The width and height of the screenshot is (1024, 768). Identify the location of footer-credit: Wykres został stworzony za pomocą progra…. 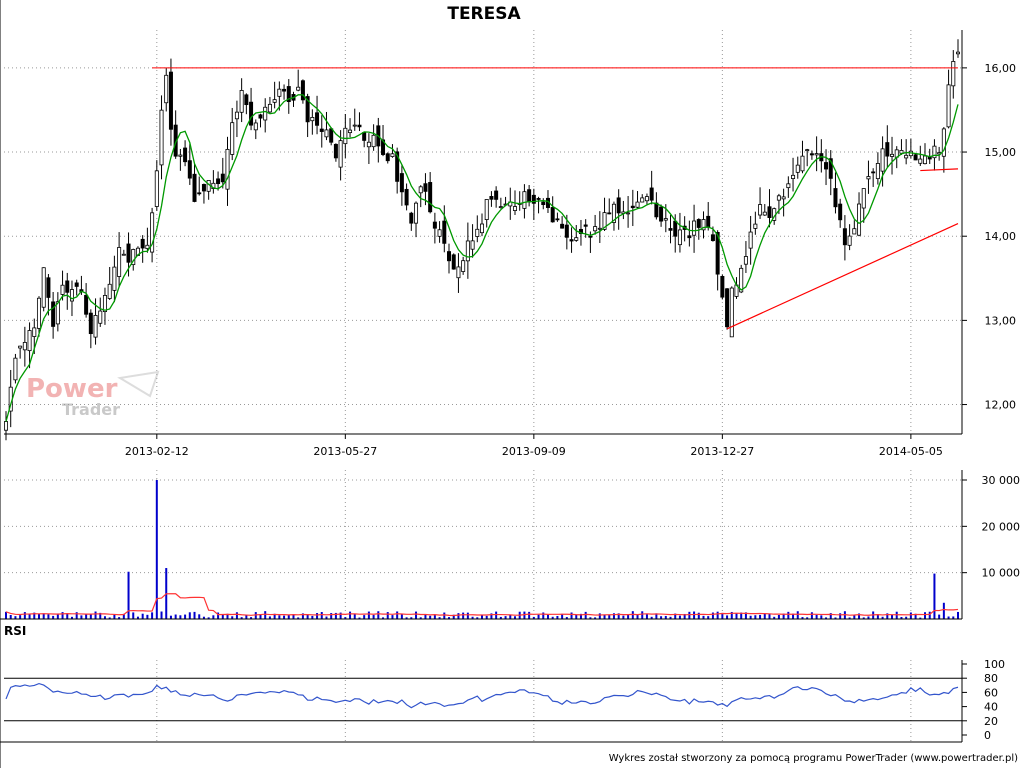
(813, 758).